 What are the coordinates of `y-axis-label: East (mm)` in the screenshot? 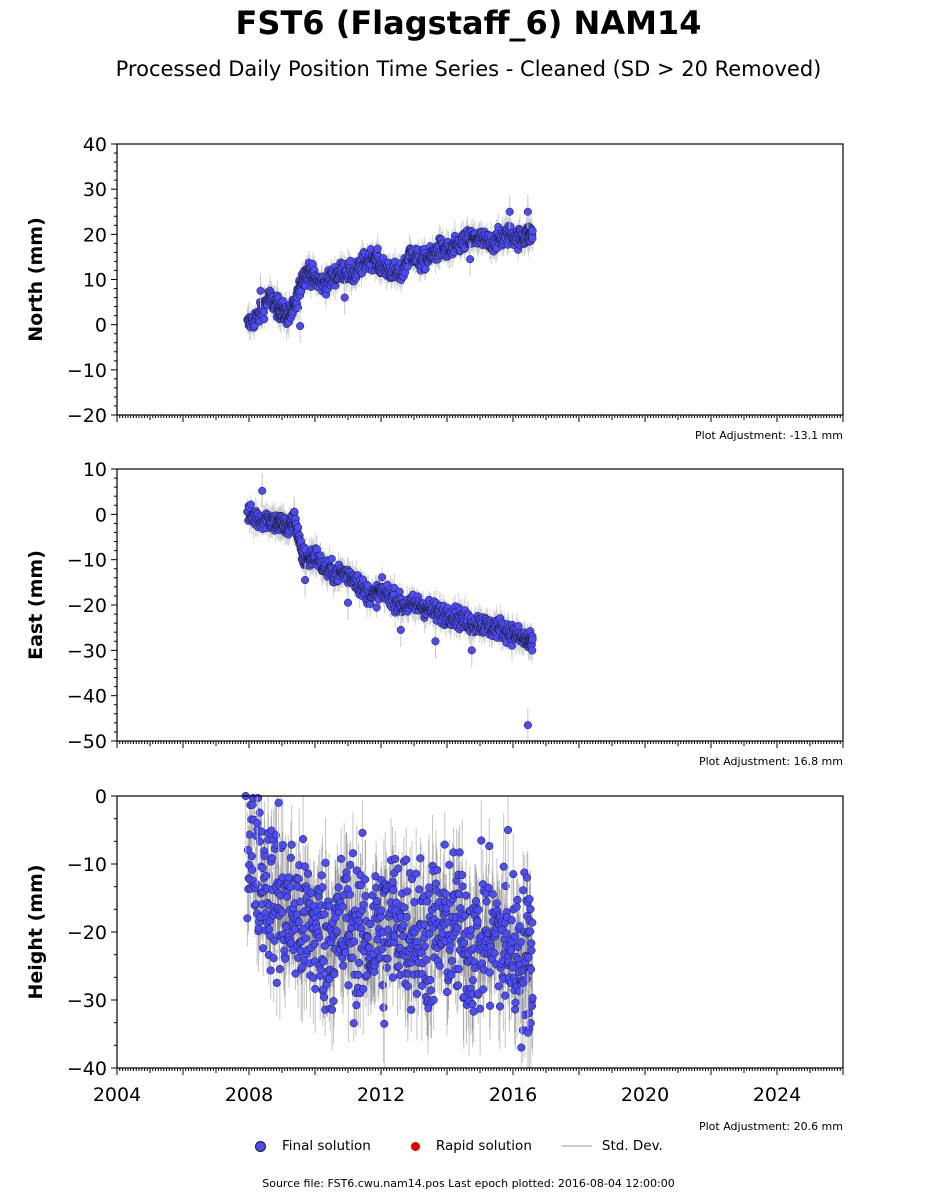 It's located at (36, 605).